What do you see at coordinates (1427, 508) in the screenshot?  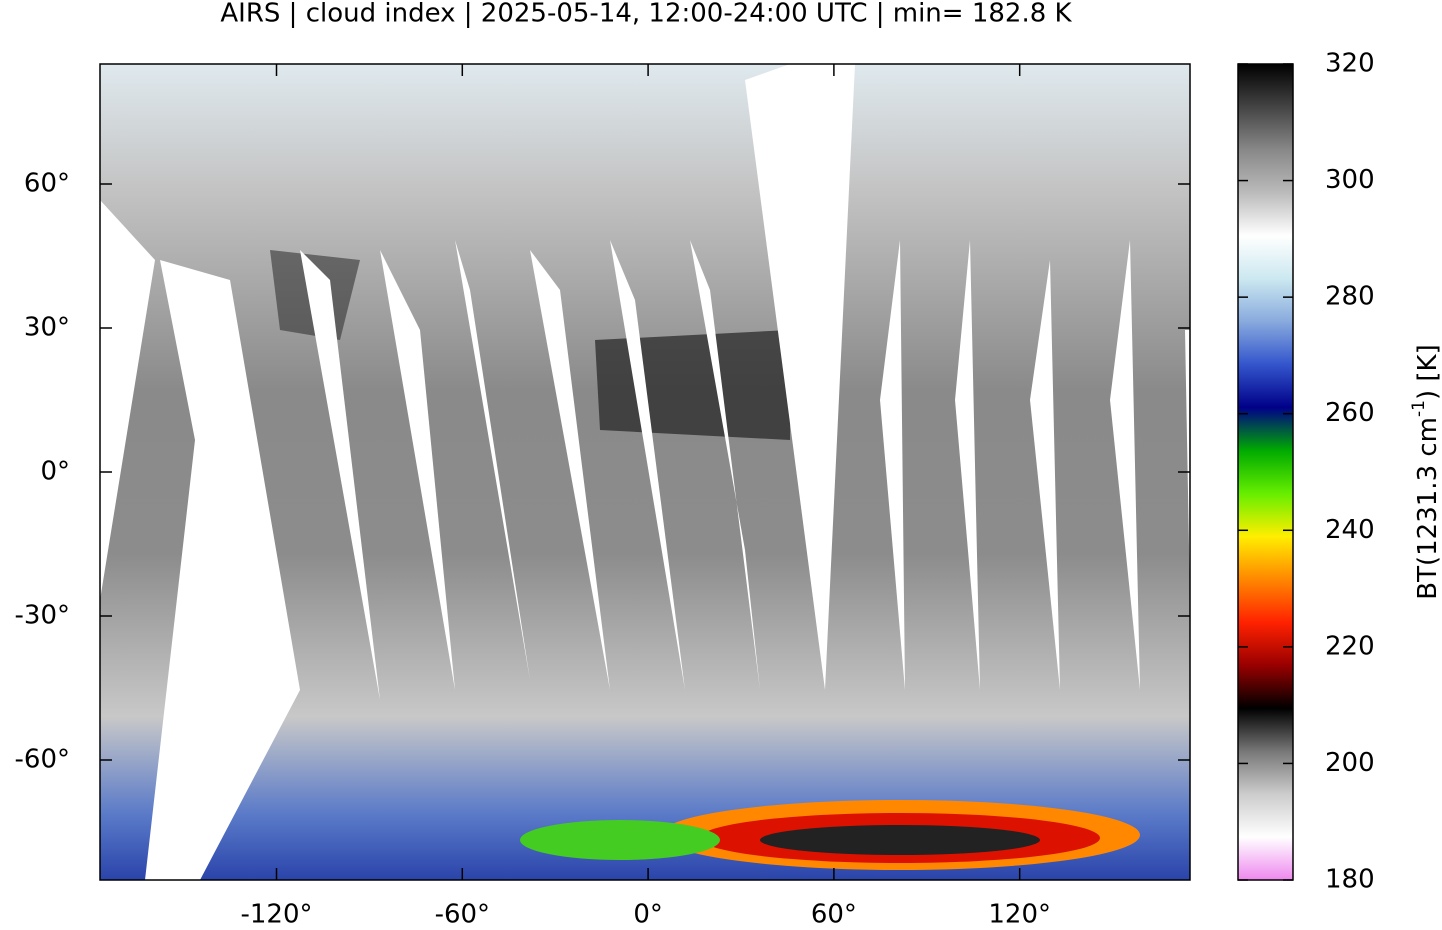 I see `colorbar-label-main: BT(1231.3 cm` at bounding box center [1427, 508].